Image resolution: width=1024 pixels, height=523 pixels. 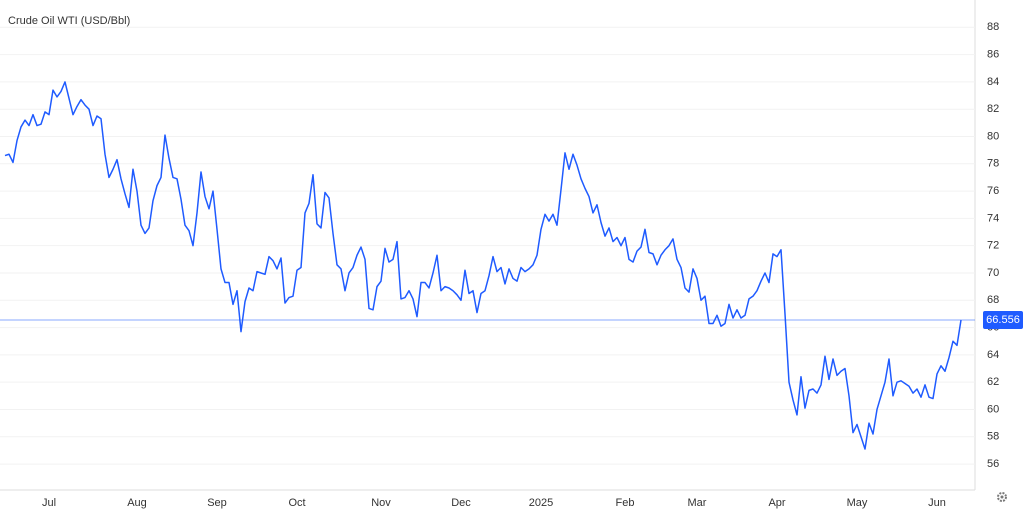 What do you see at coordinates (697, 503) in the screenshot?
I see `x-tick-label: Mar` at bounding box center [697, 503].